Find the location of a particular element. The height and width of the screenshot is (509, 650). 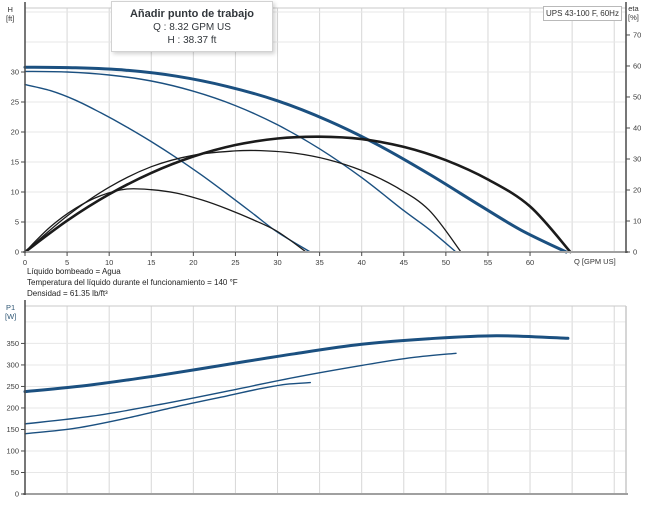

x-tick-label: 35 is located at coordinates (319, 262).